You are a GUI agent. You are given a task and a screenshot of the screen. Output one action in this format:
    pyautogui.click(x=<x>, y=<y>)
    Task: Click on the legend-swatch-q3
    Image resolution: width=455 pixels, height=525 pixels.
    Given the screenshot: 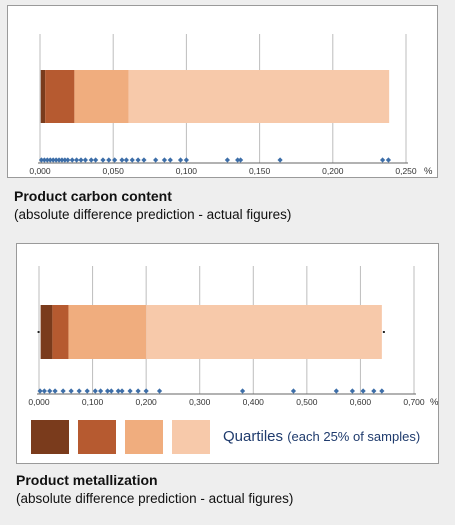 What is the action you would take?
    pyautogui.click(x=144, y=437)
    